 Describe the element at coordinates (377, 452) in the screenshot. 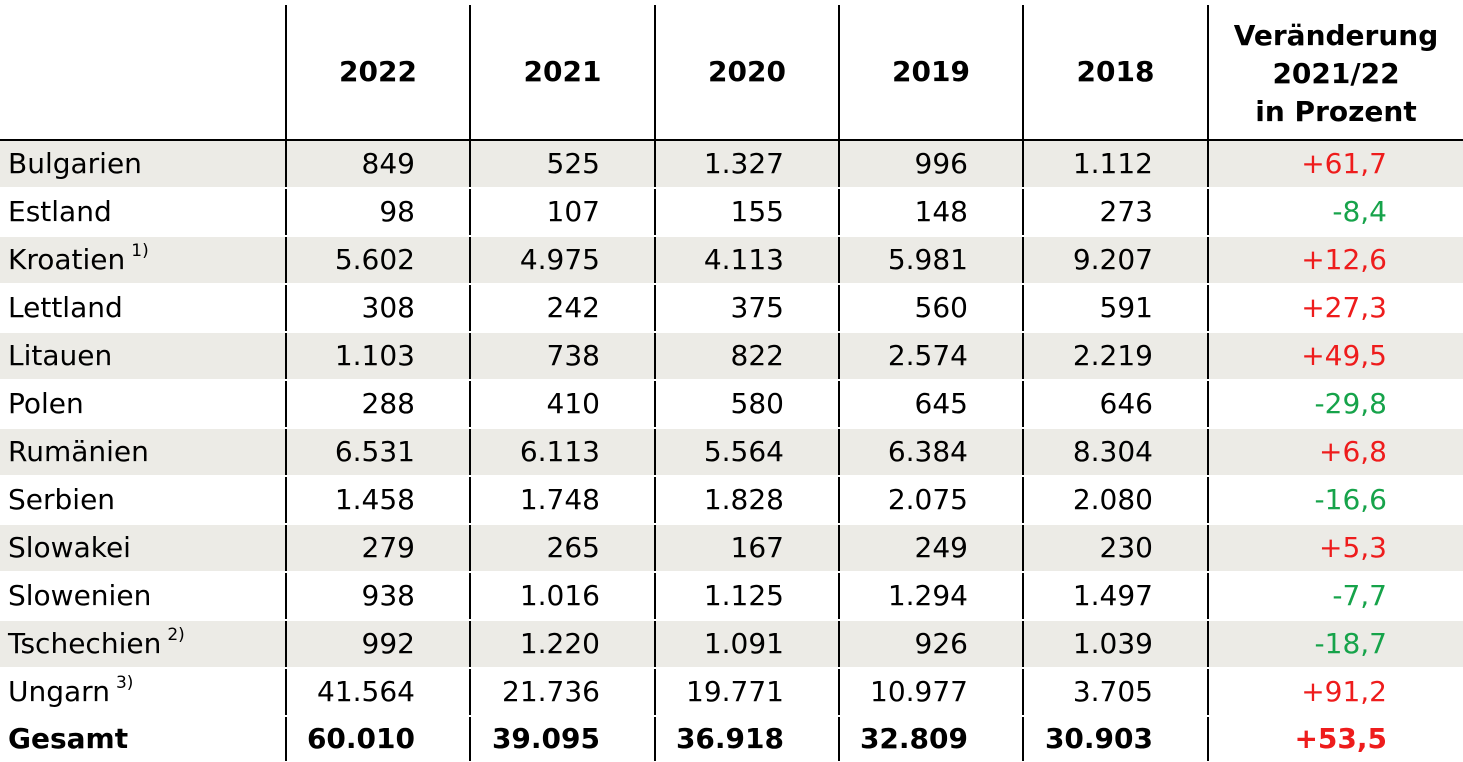

I see `value-cell-2022: 6.531` at that location.